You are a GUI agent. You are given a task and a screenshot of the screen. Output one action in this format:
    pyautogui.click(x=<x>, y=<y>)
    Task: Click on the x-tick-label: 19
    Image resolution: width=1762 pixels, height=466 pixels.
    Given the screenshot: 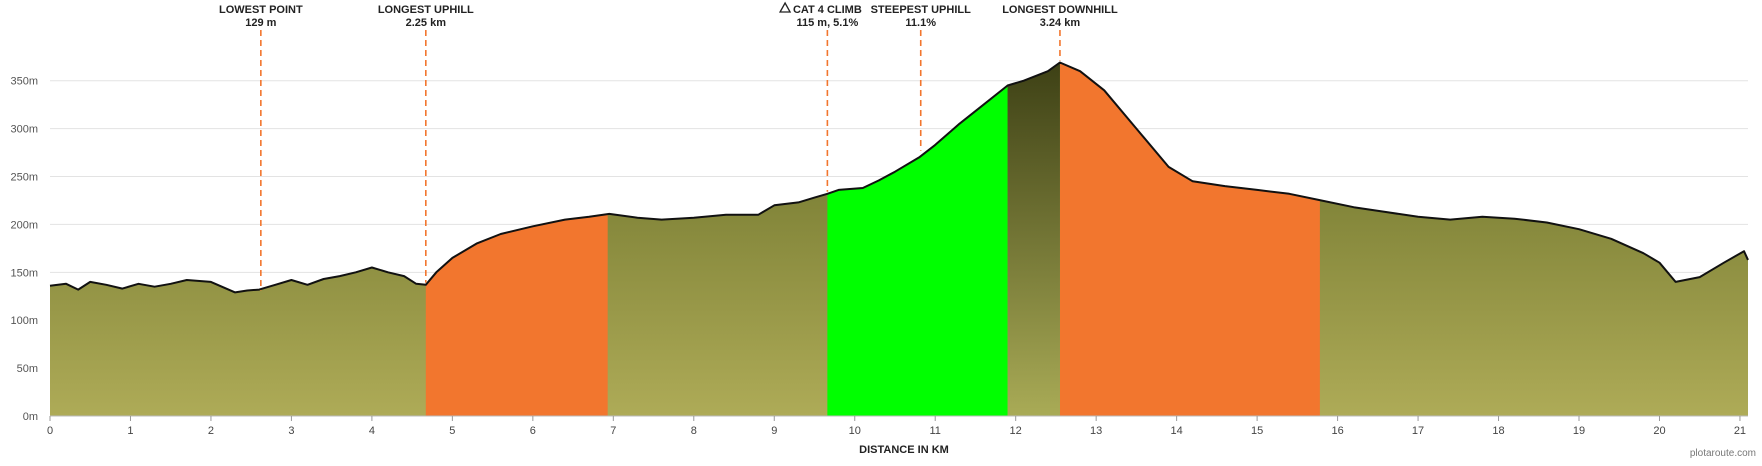 What is the action you would take?
    pyautogui.click(x=1579, y=431)
    